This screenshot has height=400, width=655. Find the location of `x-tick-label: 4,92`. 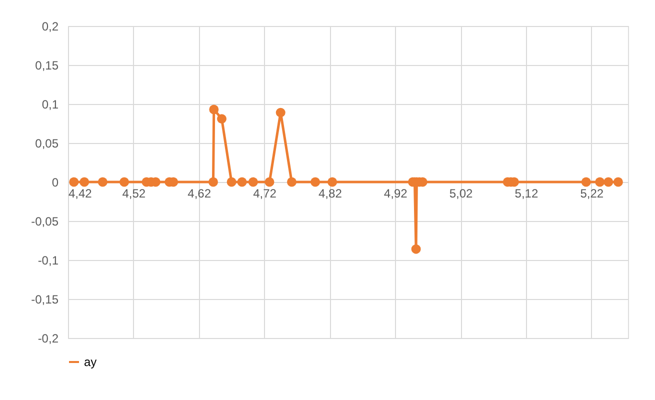

x-tick-label: 4,92 is located at coordinates (396, 193).